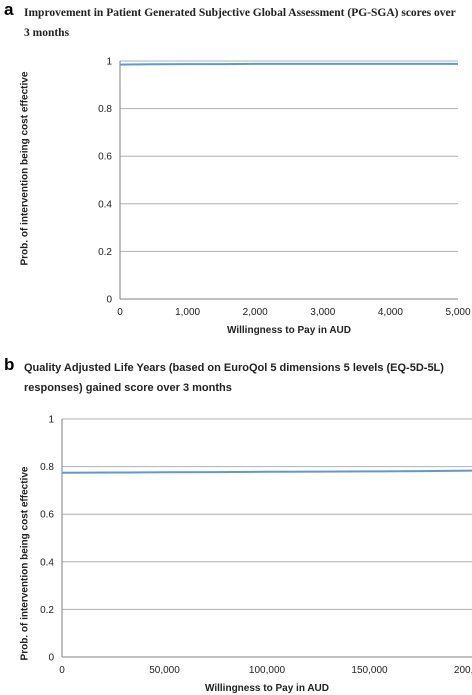 Image resolution: width=472 pixels, height=695 pixels. I want to click on x-tick-label-a: 5,000, so click(457, 312).